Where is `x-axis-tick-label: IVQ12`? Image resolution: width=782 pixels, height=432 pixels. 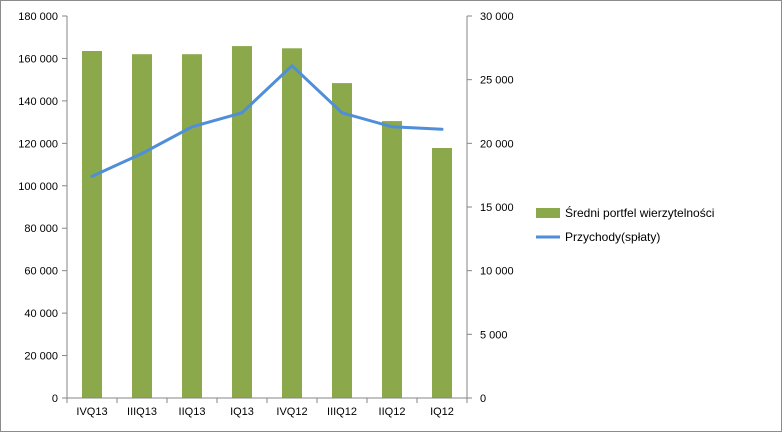 x-axis-tick-label: IVQ12 is located at coordinates (291, 412).